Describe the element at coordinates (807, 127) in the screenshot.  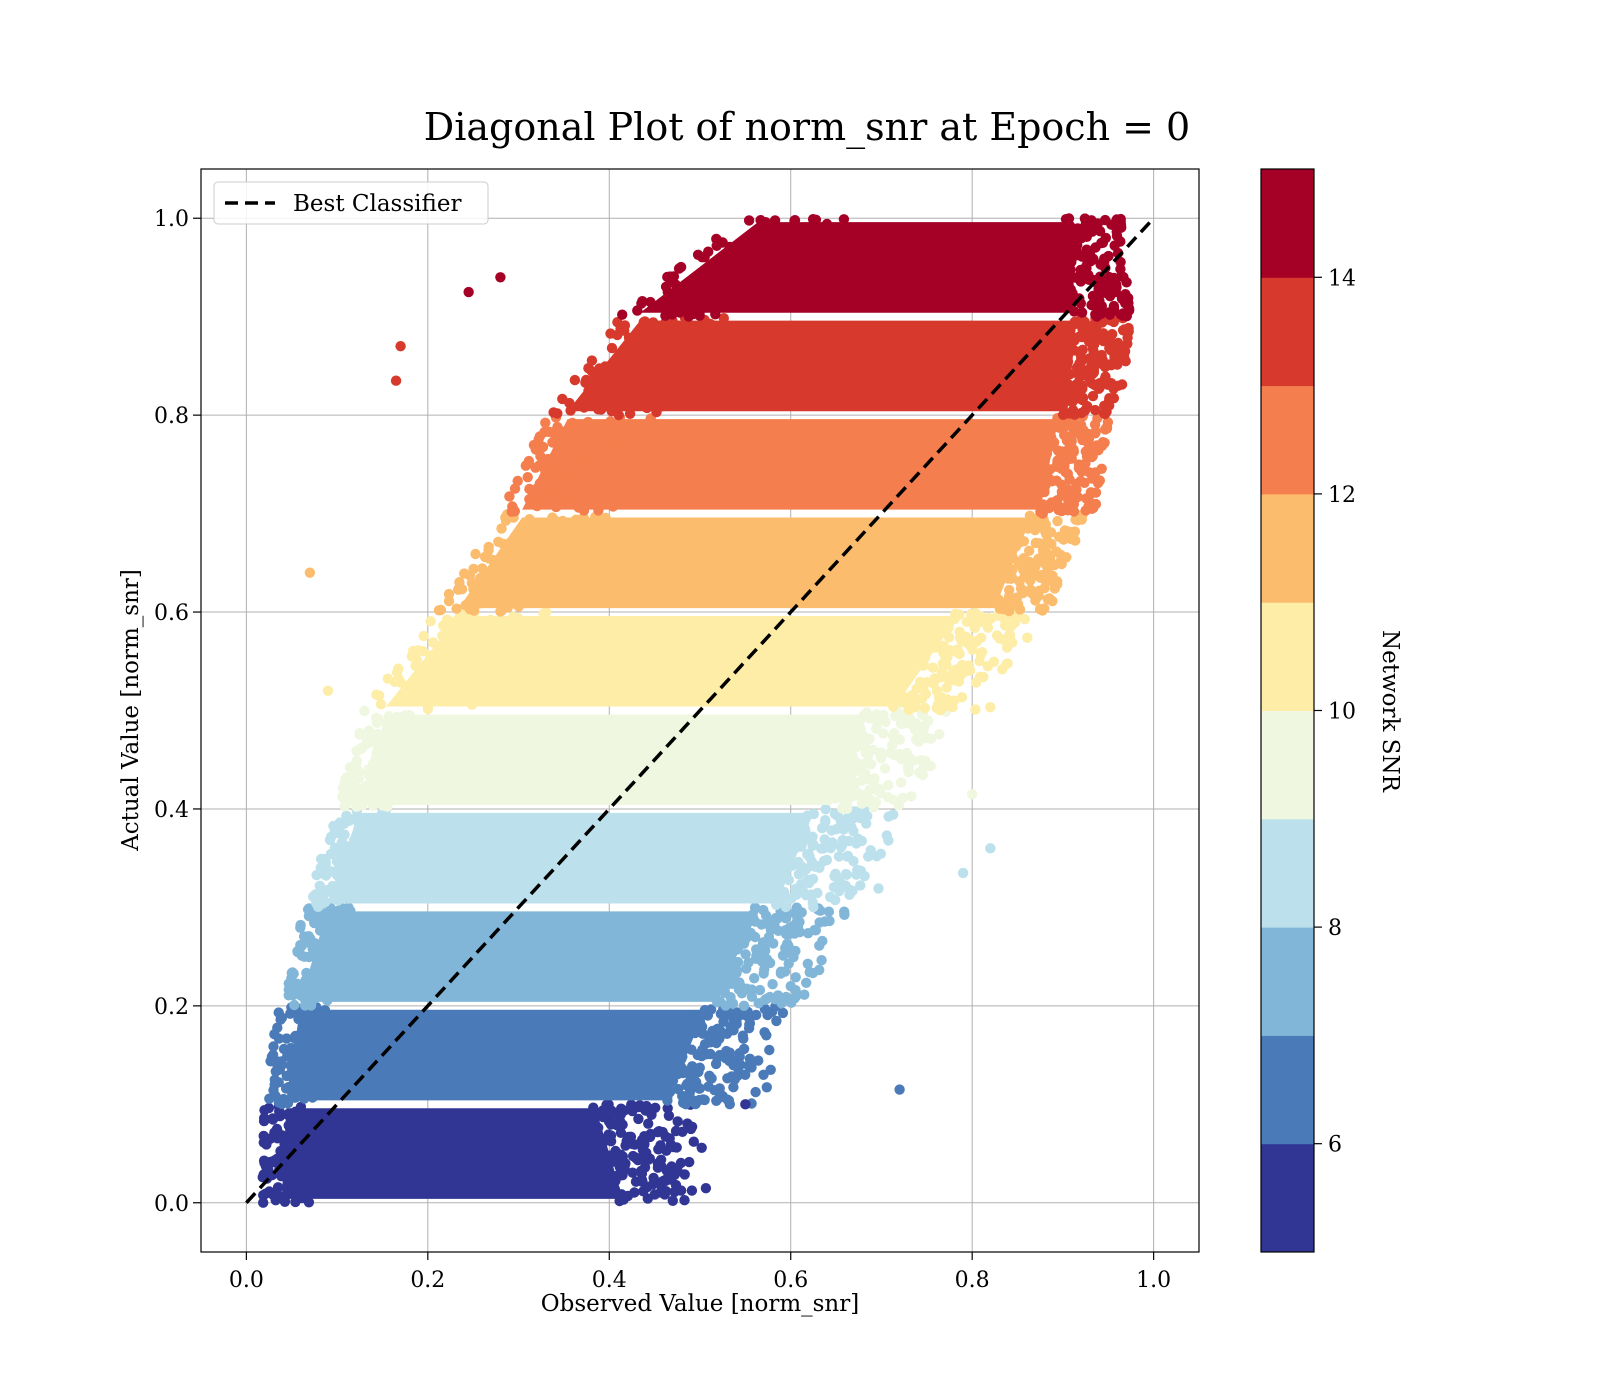
I see `chart-title: Diagonal Plot of norm_snr at Epoch = 0` at that location.